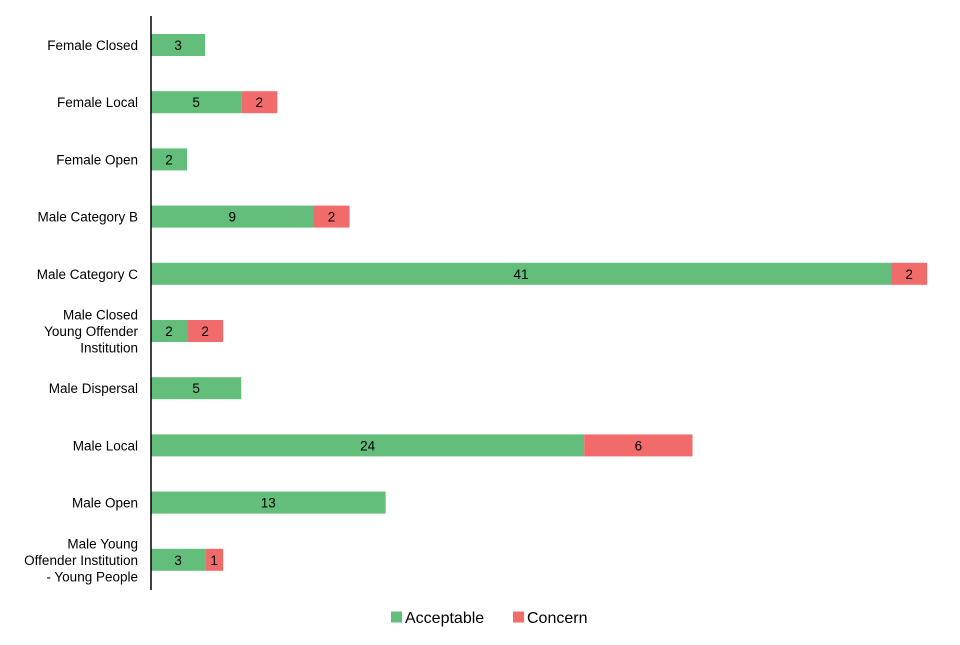 The image size is (960, 645). I want to click on bar-acceptable-male-category-c, so click(521, 273).